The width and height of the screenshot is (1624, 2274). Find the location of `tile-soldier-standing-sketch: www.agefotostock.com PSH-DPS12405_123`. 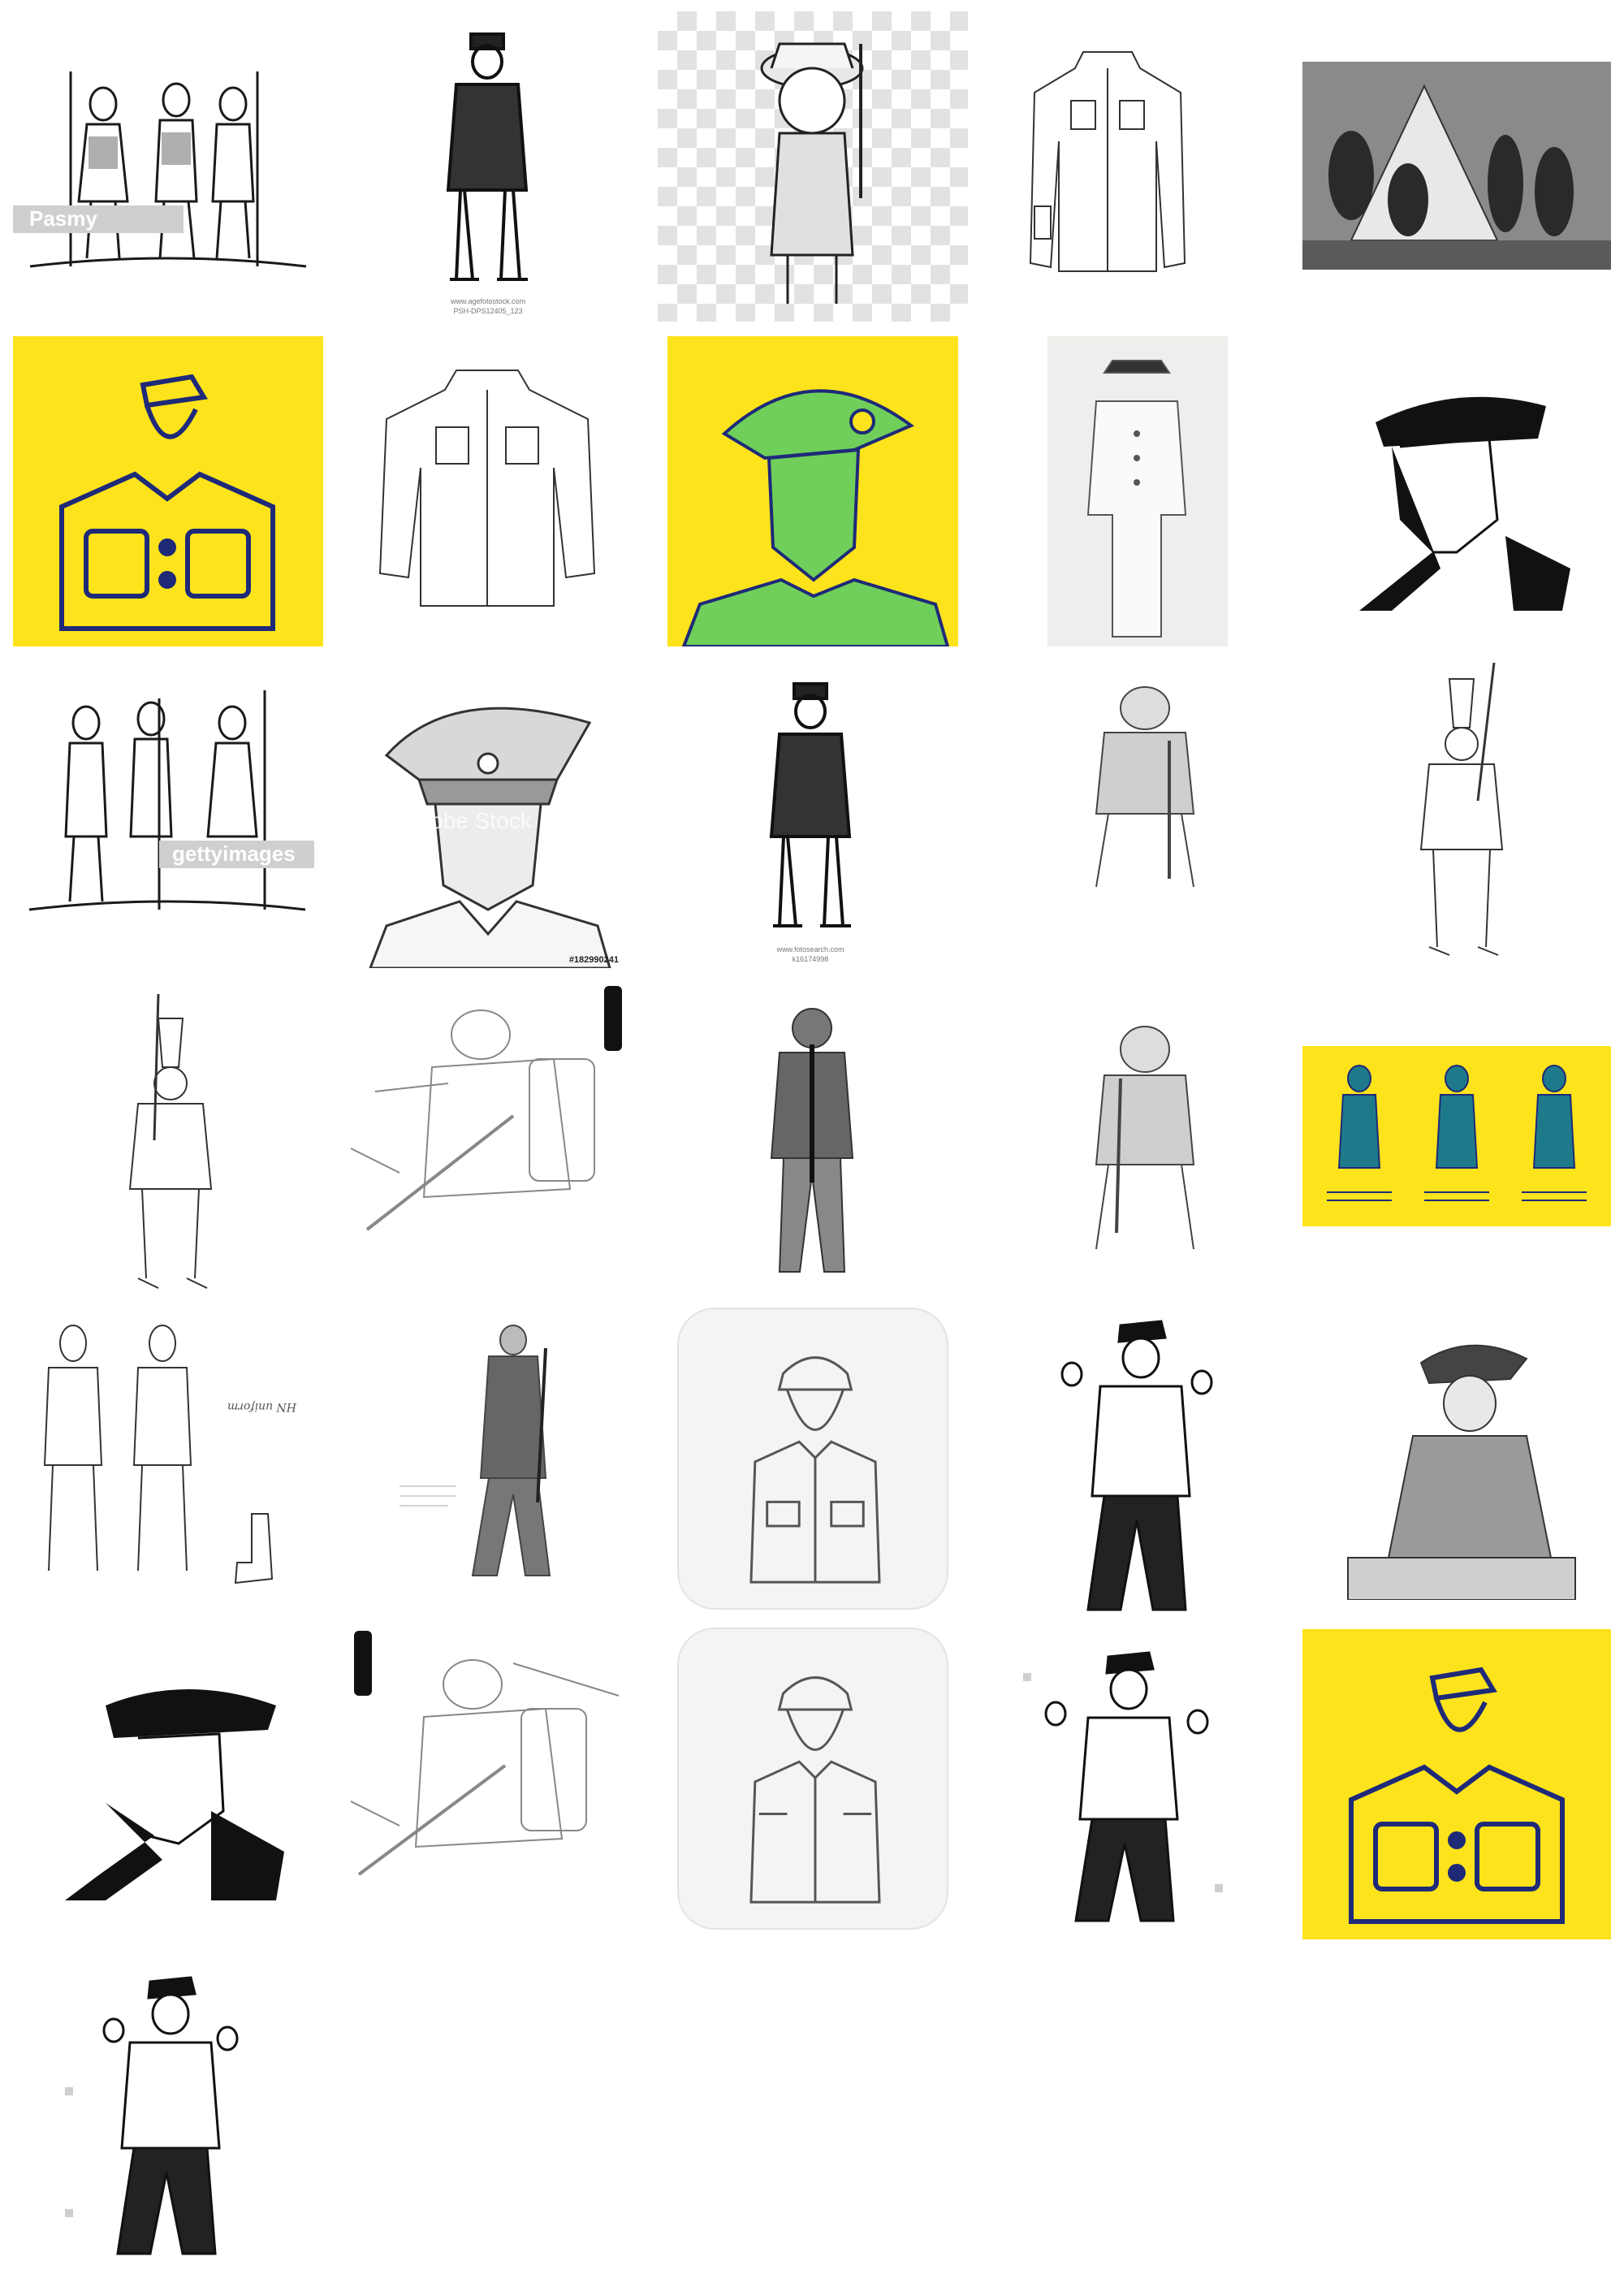

tile-soldier-standing-sketch: www.agefotostock.com PSH-DPS12405_123 is located at coordinates (488, 166).